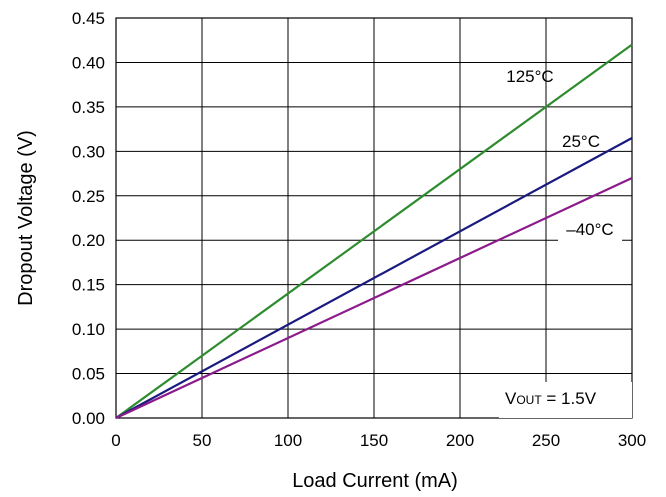 The width and height of the screenshot is (666, 497). I want to click on series-label-background, so click(590, 229).